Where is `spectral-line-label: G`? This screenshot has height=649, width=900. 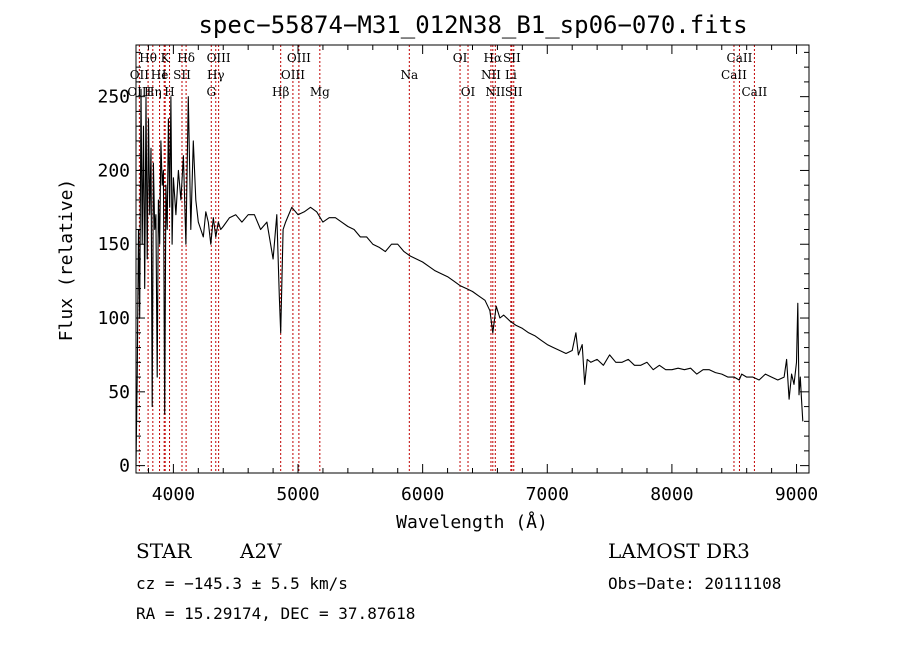 spectral-line-label: G is located at coordinates (211, 92).